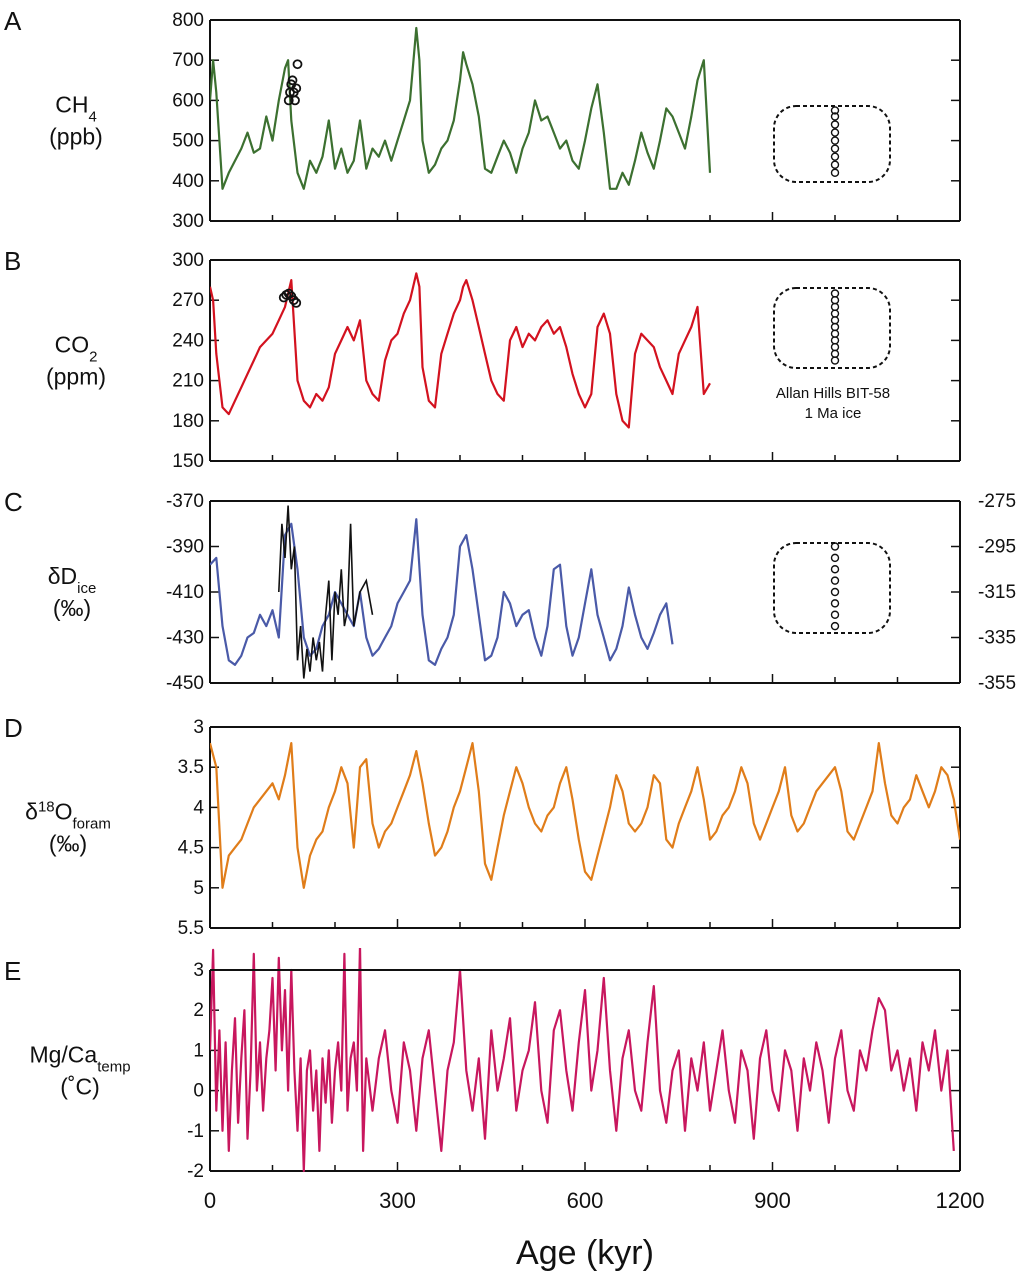 The image size is (1027, 1280). I want to click on x-tick-label: 300, so click(397, 1200).